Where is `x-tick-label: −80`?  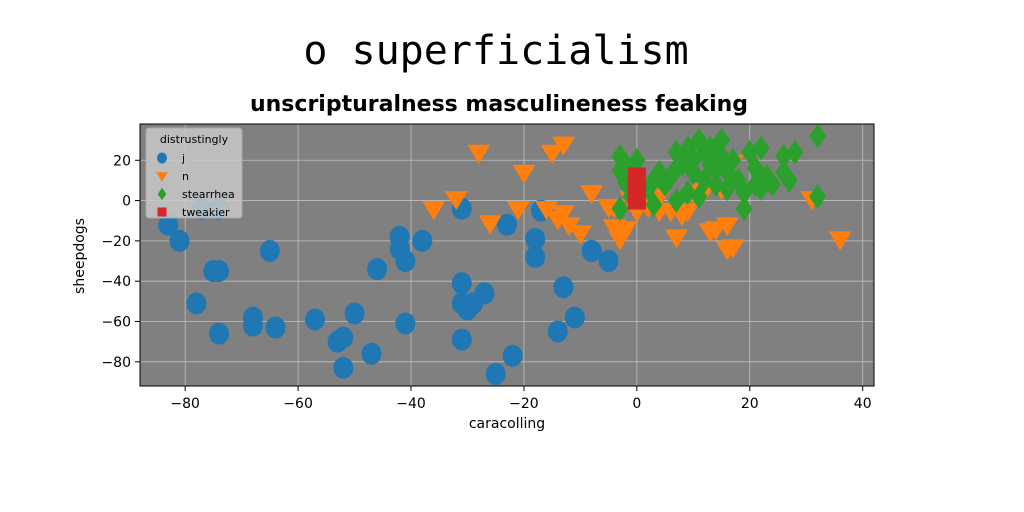
x-tick-label: −80 is located at coordinates (185, 404).